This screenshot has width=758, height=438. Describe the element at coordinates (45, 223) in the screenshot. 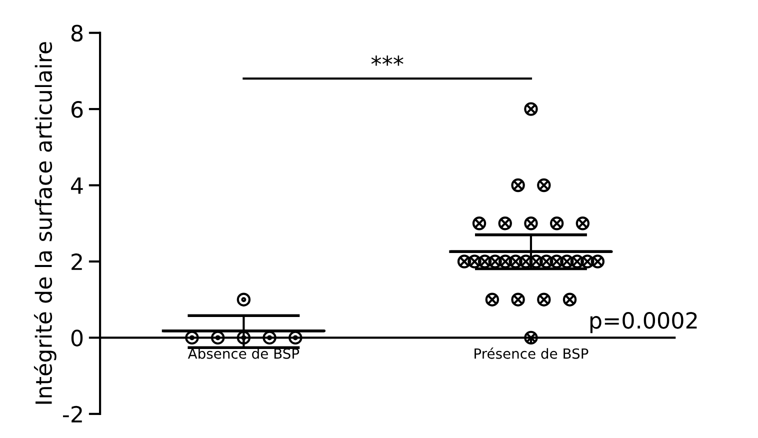

I see `y-axis-title: Intégrité de la surface articulaire` at that location.